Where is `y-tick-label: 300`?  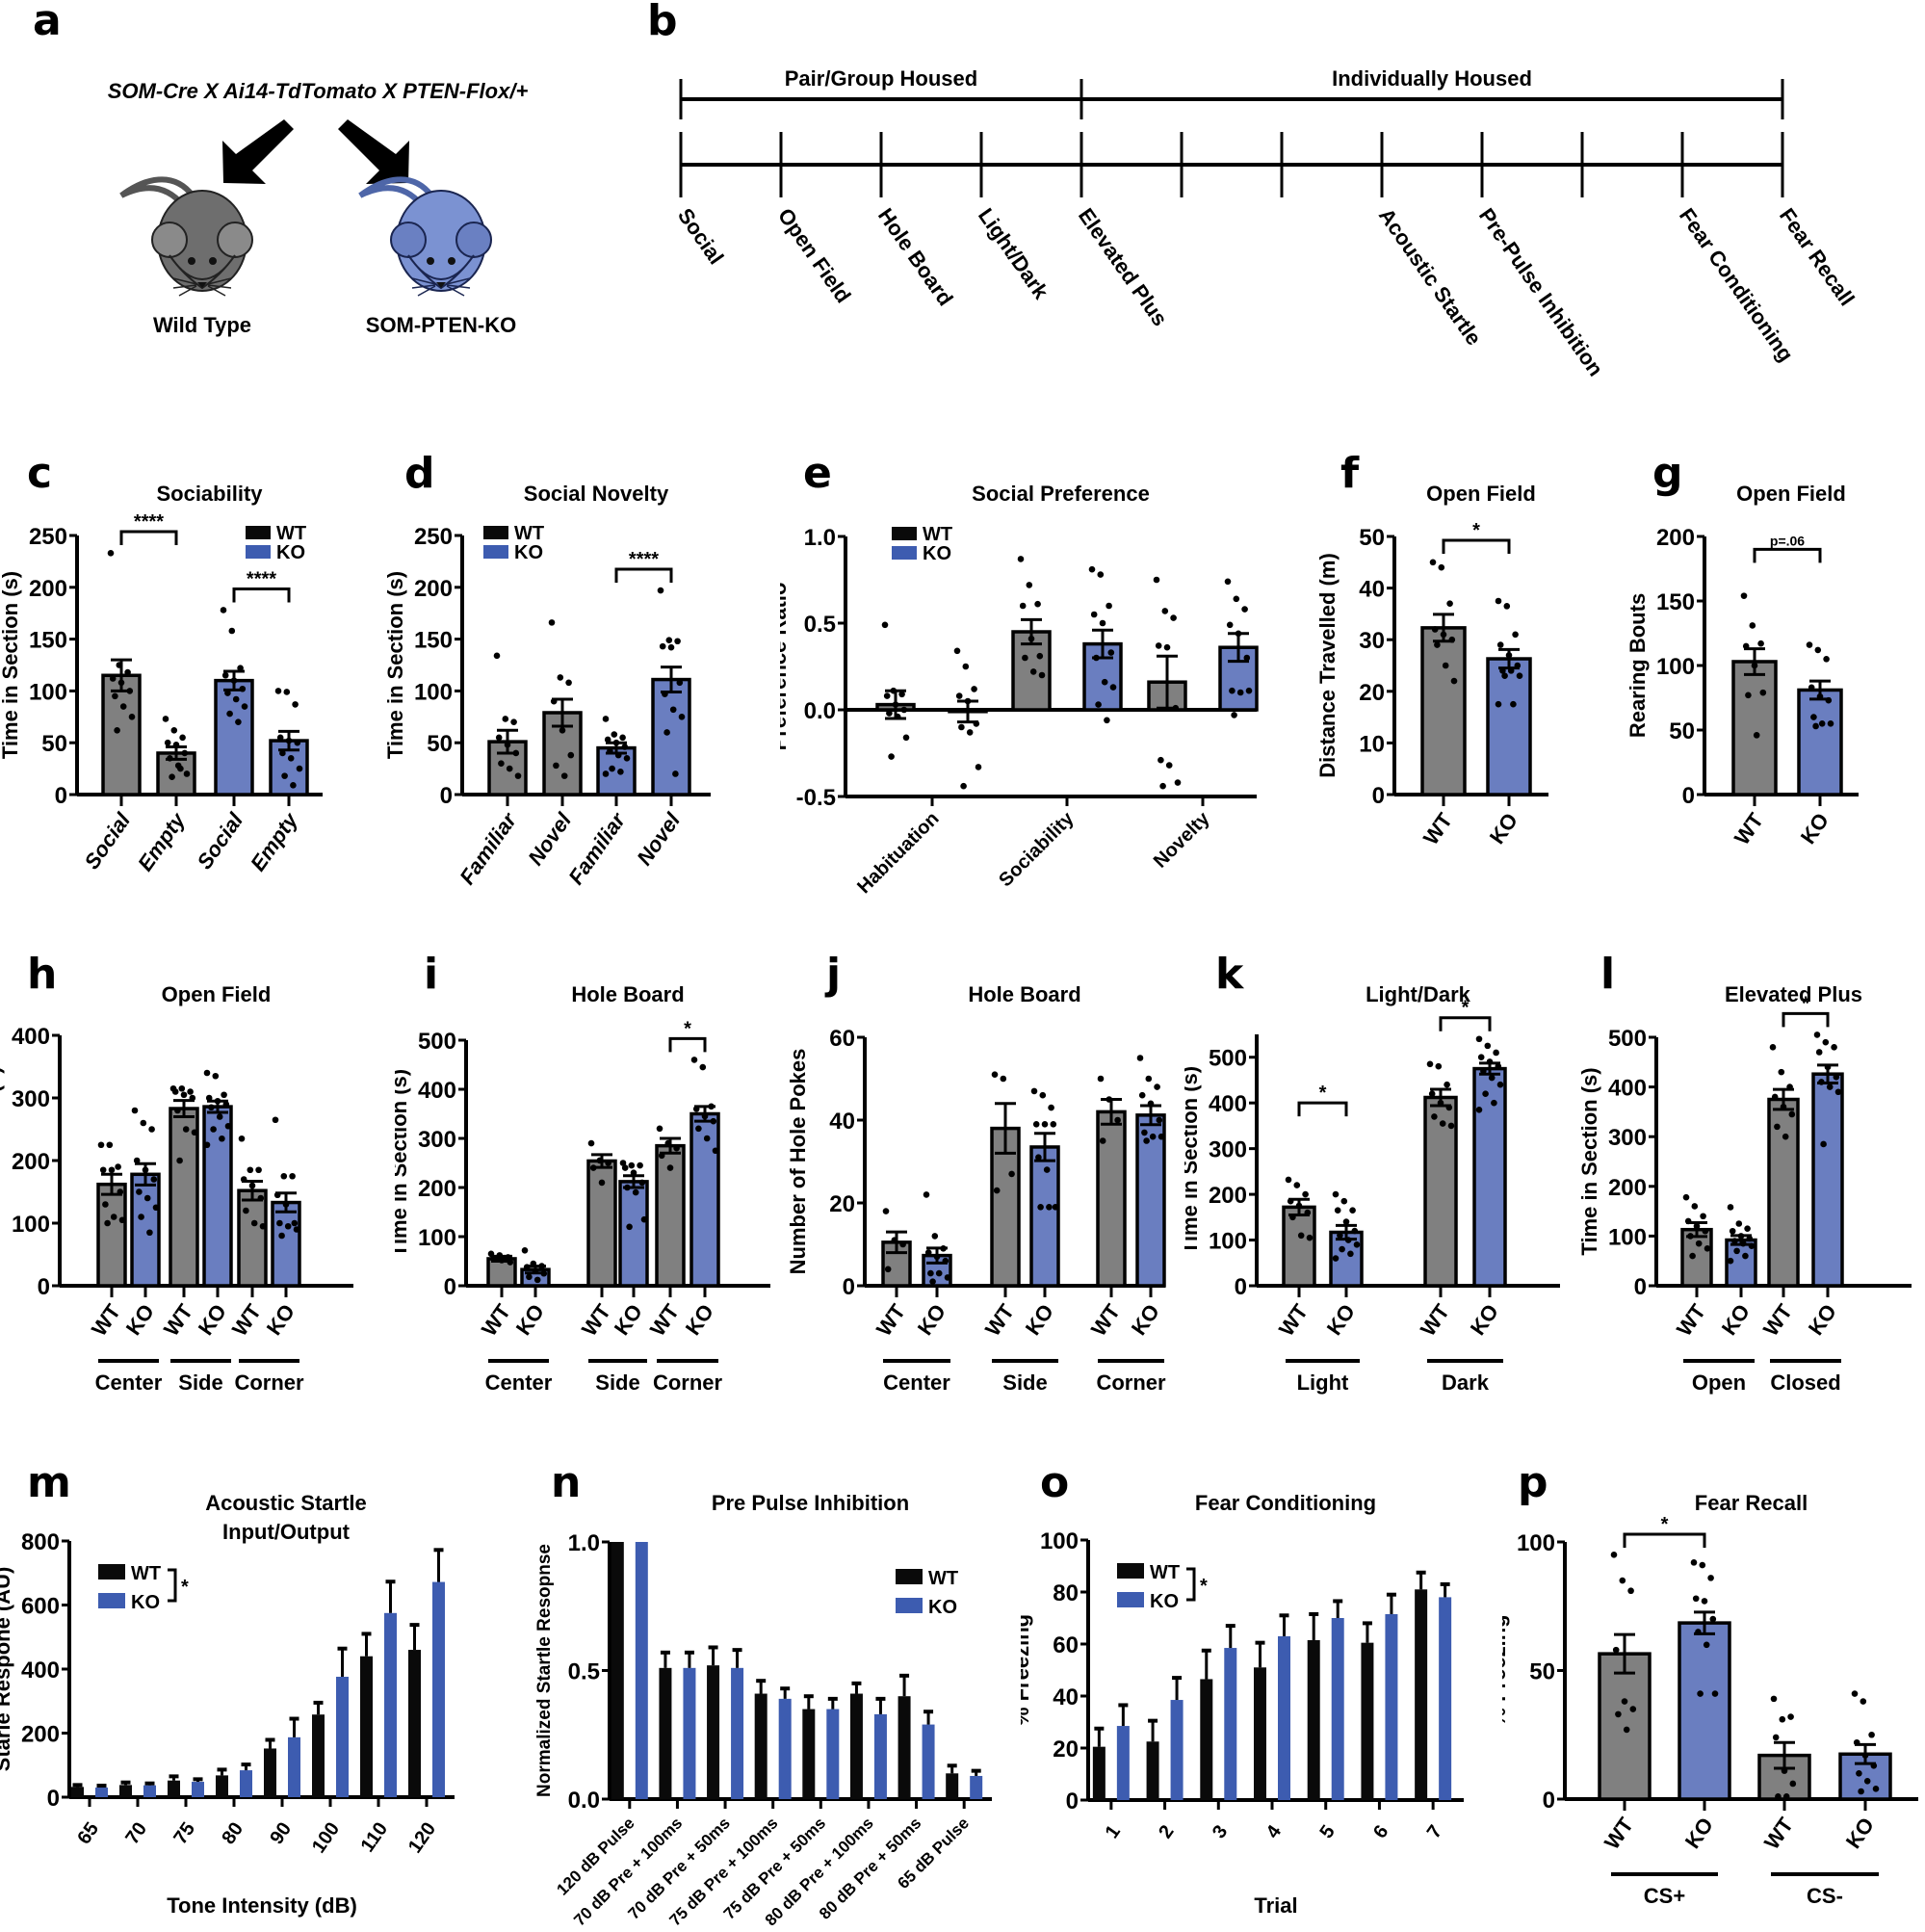 y-tick-label: 300 is located at coordinates (1627, 1138).